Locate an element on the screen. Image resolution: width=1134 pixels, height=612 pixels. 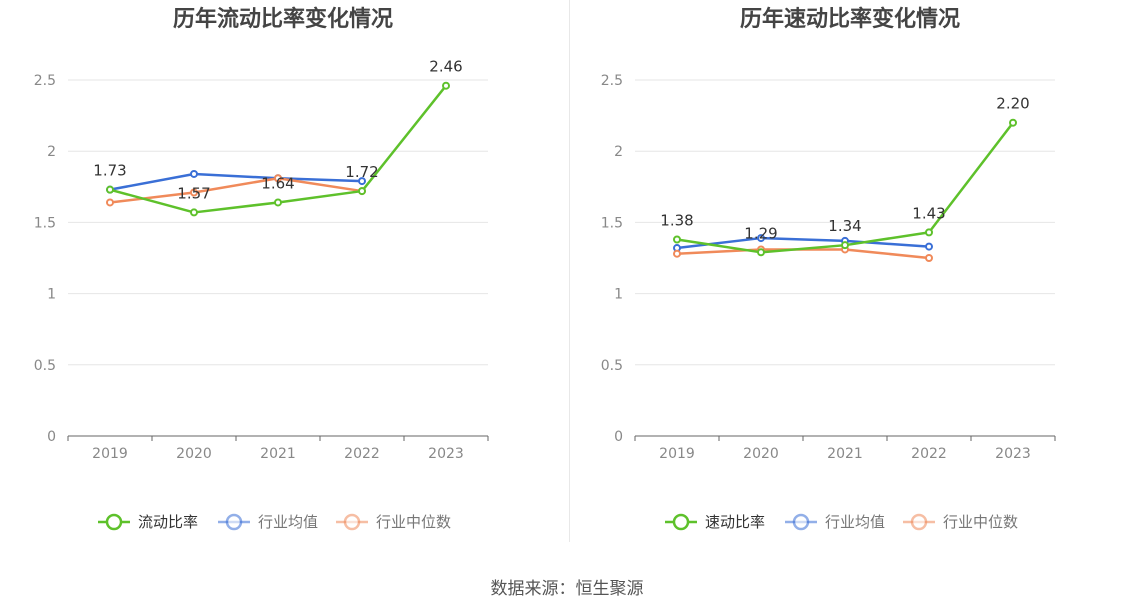
current-ratio-data-label: 1.57 is located at coordinates (193, 193).